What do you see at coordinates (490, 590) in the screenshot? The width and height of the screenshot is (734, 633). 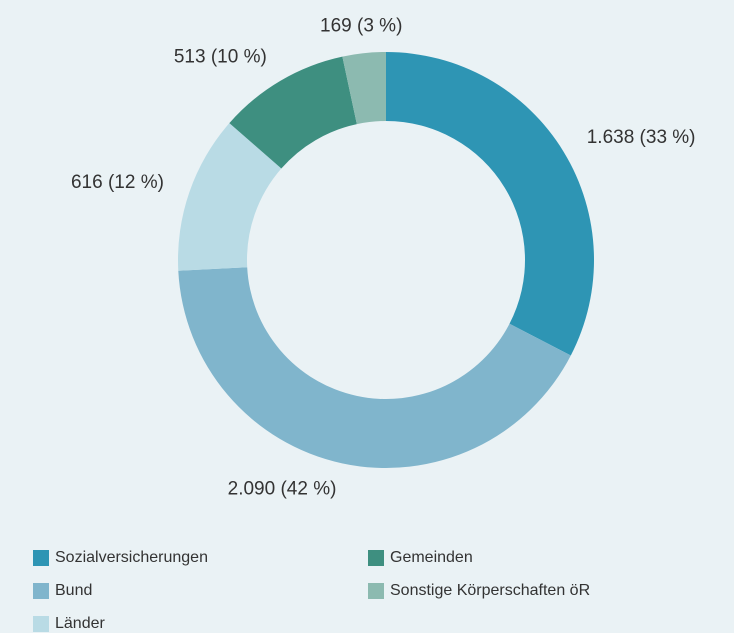 I see `legend-label: Sonstige Körperschaften öR` at bounding box center [490, 590].